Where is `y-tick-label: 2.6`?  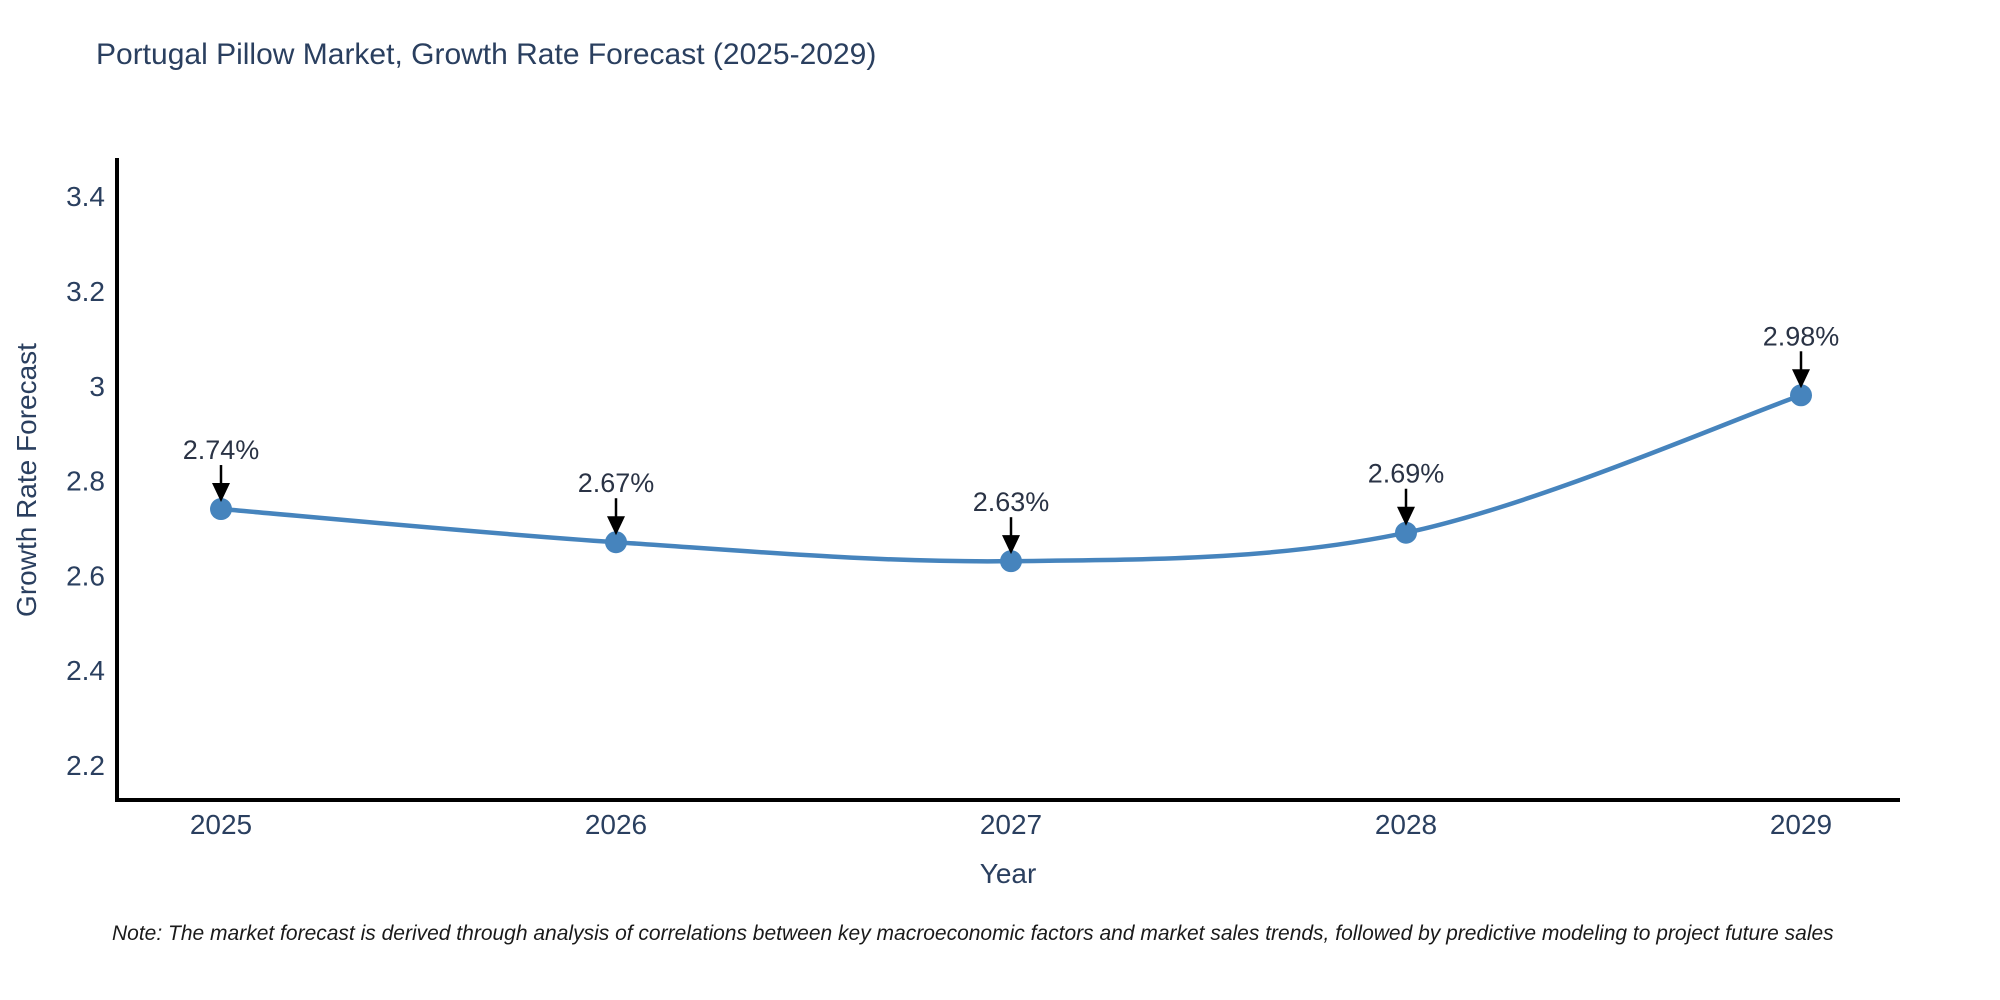
y-tick-label: 2.6 is located at coordinates (85, 575).